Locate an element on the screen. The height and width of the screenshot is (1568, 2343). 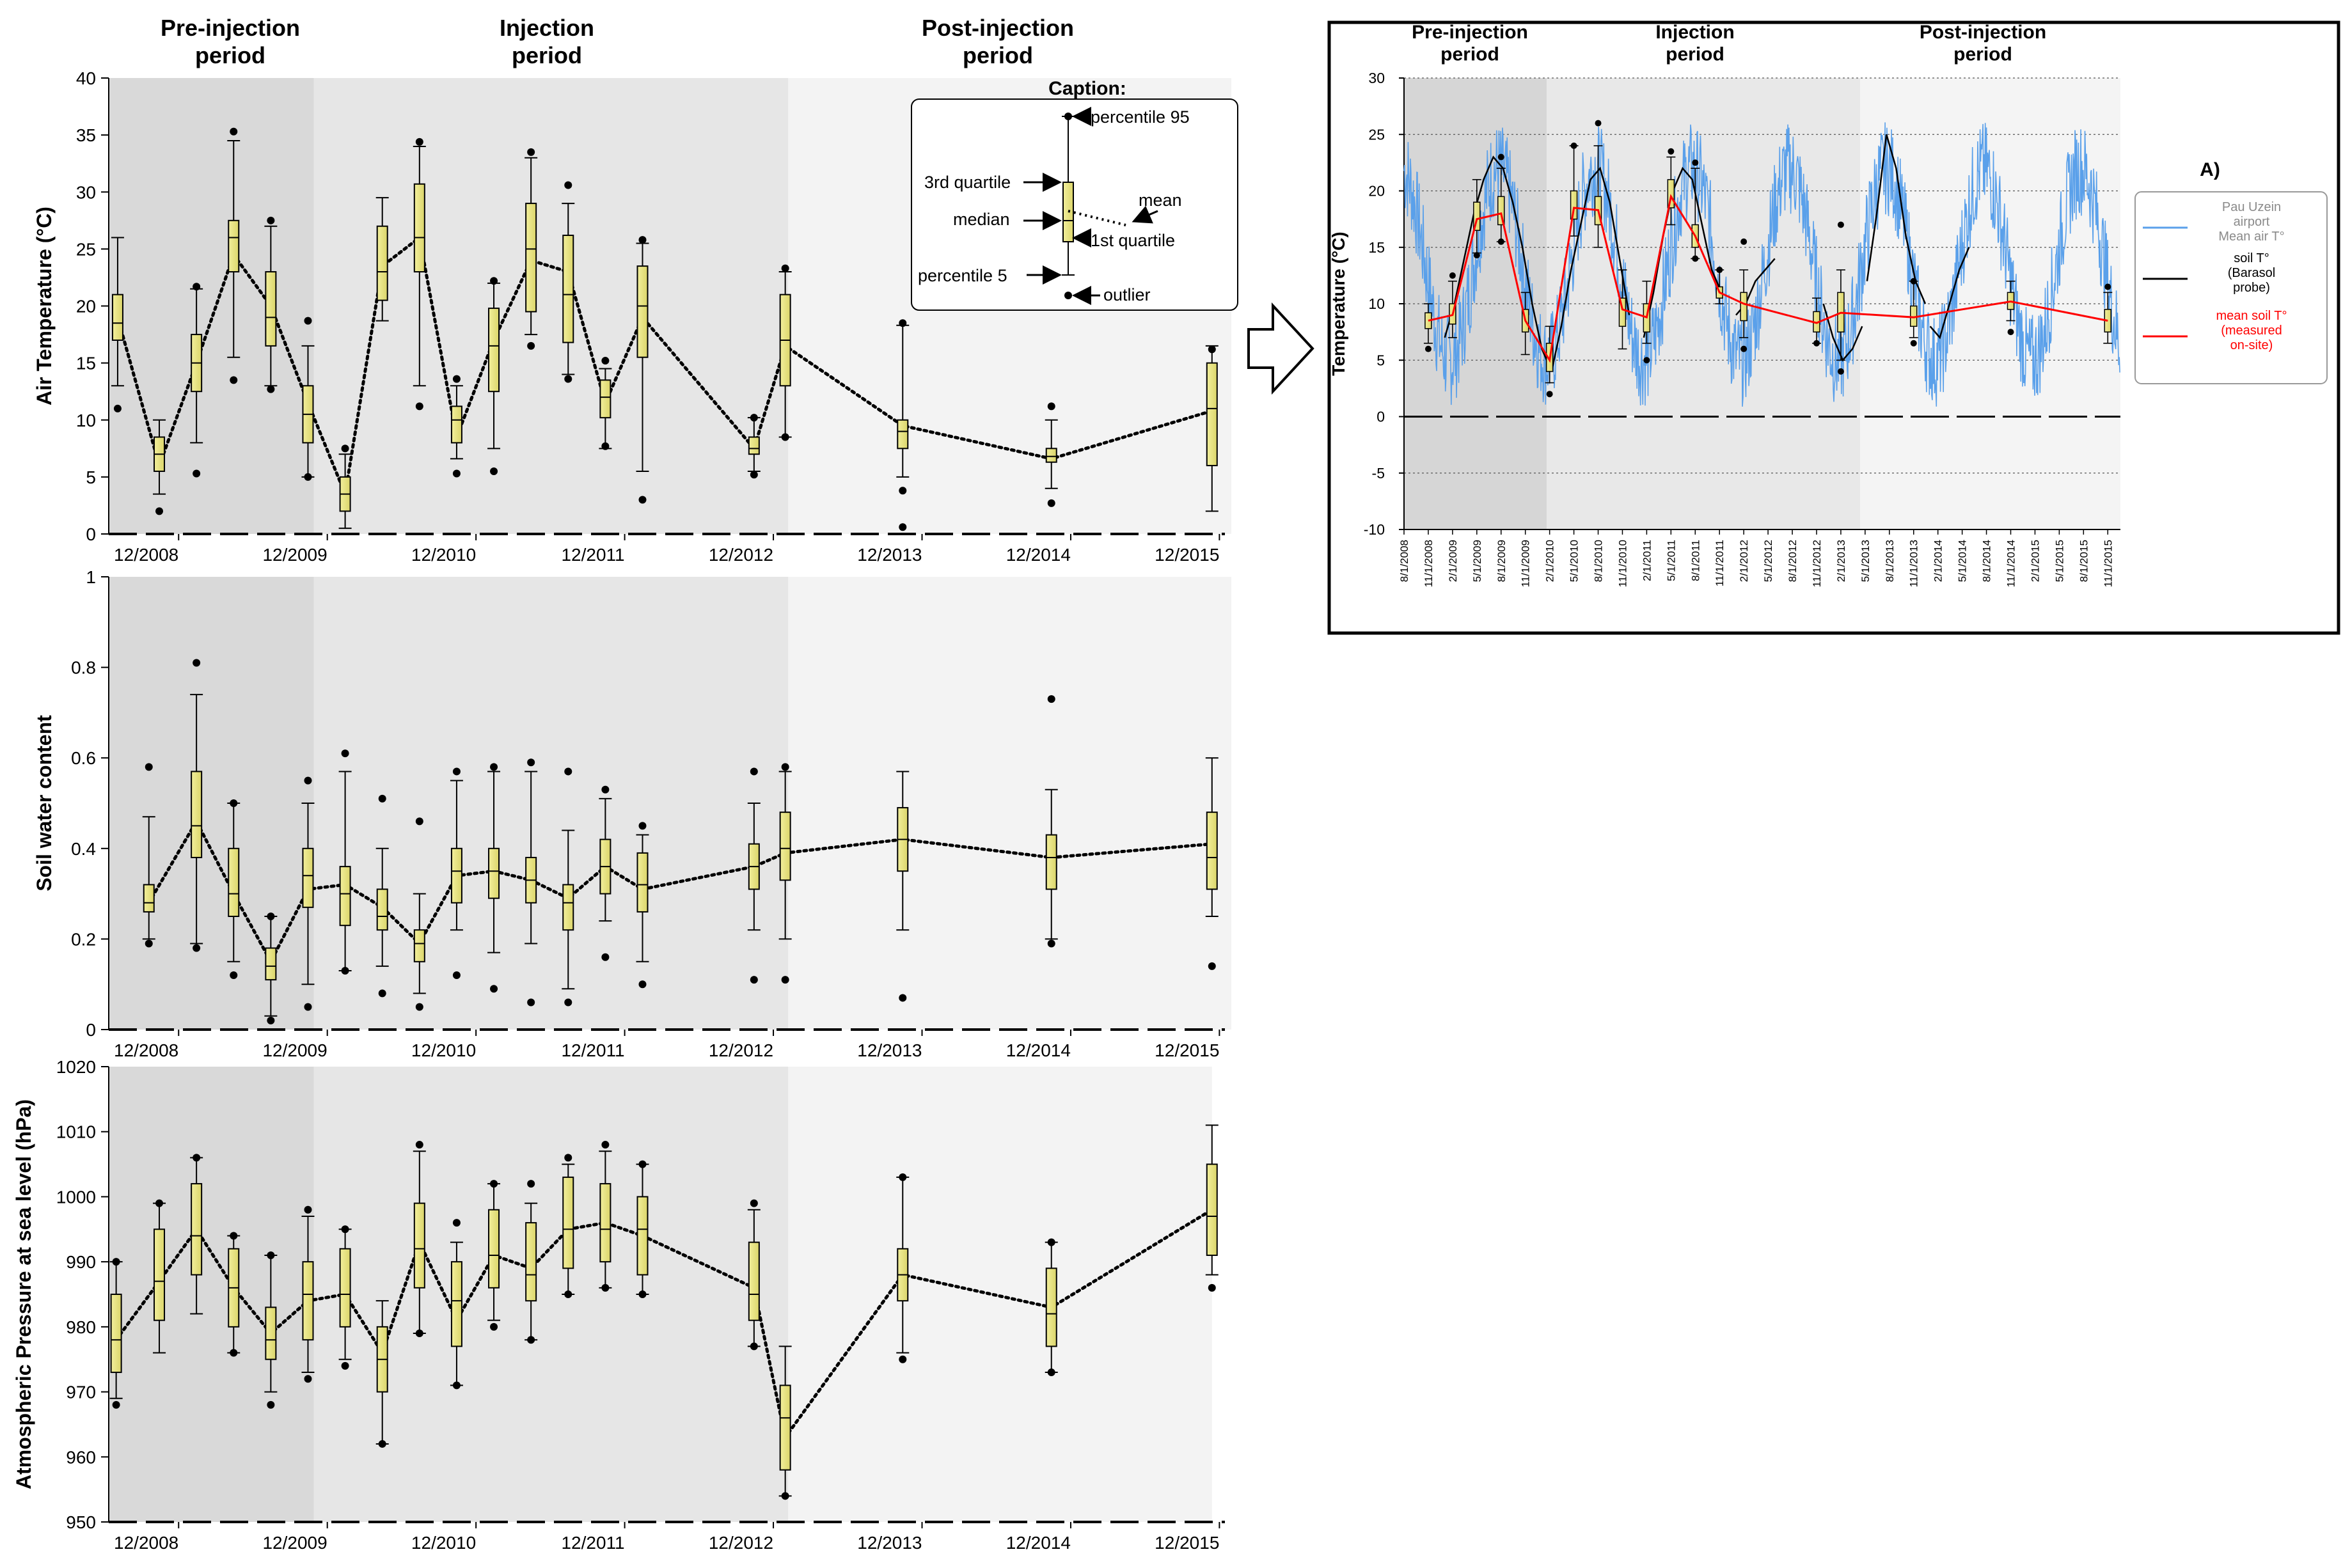
y-tick-label: 980 is located at coordinates (81, 1327).